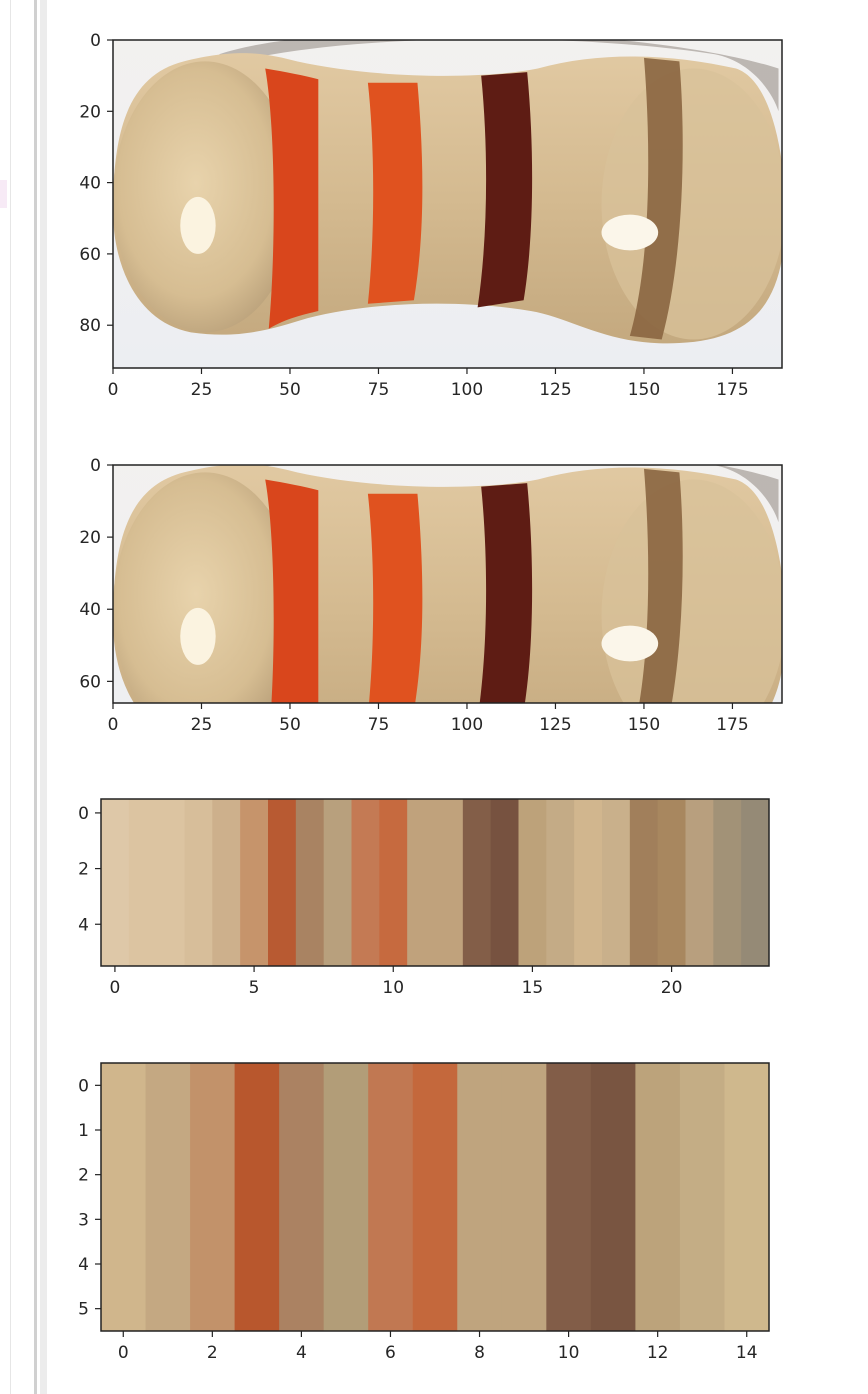 This screenshot has height=1394, width=868. What do you see at coordinates (533, 988) in the screenshot?
I see `x-tick-label: 15` at bounding box center [533, 988].